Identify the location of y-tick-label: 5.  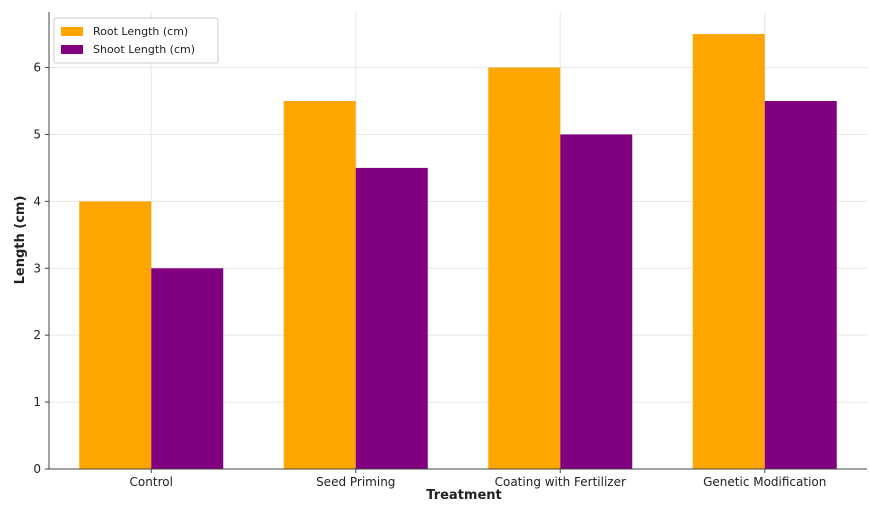
(37, 134).